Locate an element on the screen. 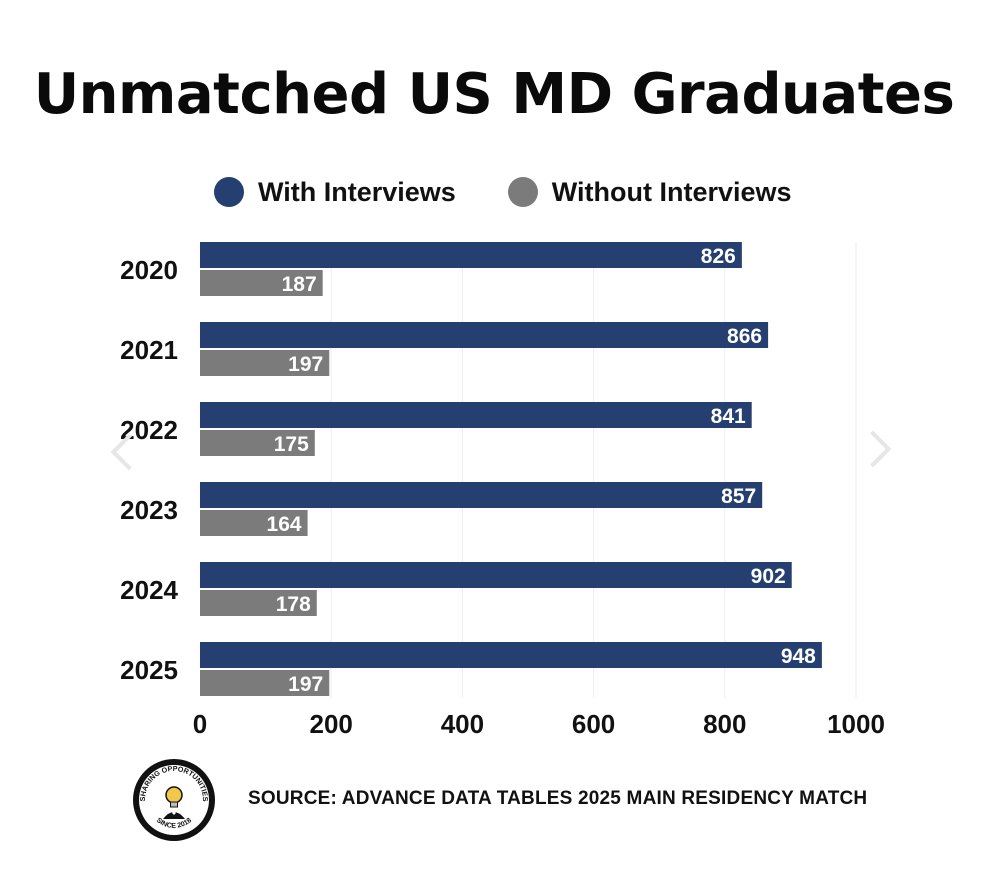 This screenshot has width=1000, height=891. category-label-2022: 2022 is located at coordinates (149, 430).